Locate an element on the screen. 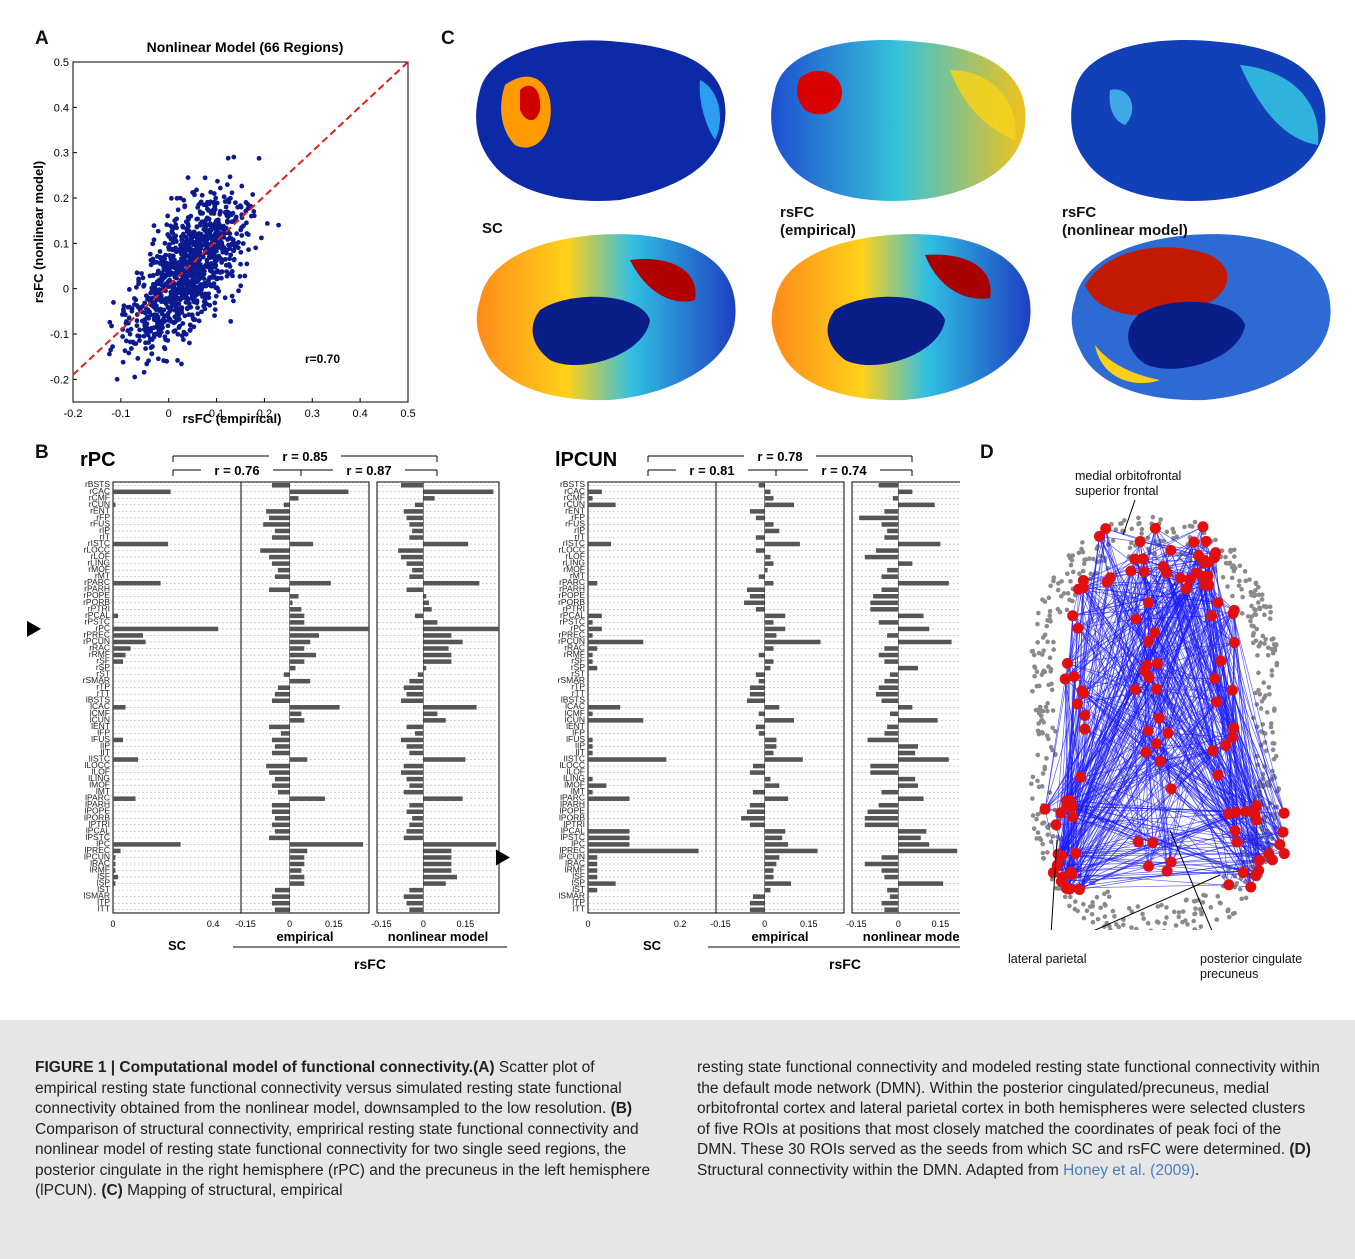 This screenshot has height=1259, width=1355. region-label: rIP is located at coordinates (579, 530).